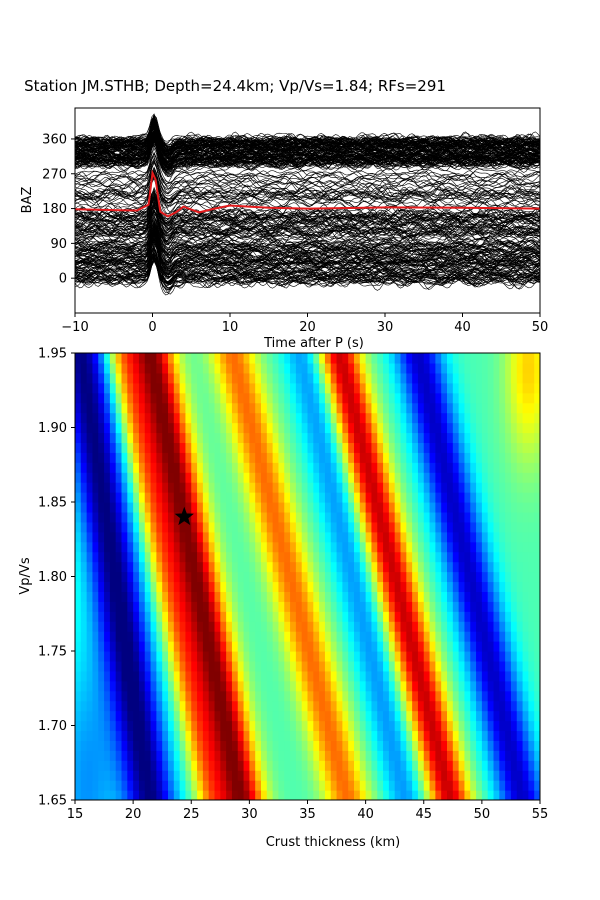  Describe the element at coordinates (307, 814) in the screenshot. I see `x-tick-label: 35` at that location.